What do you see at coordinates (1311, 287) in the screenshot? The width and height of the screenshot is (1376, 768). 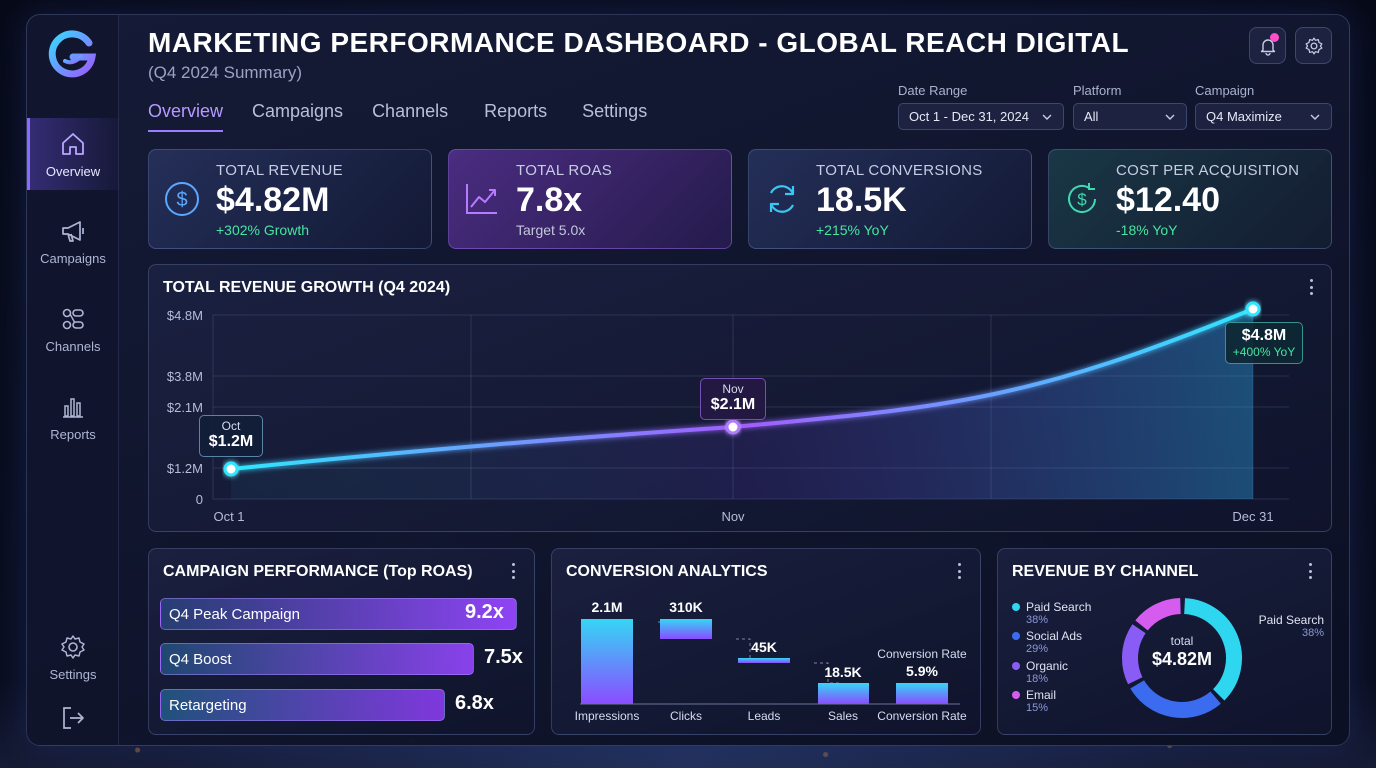 I see `revenue-chart-menu-button` at bounding box center [1311, 287].